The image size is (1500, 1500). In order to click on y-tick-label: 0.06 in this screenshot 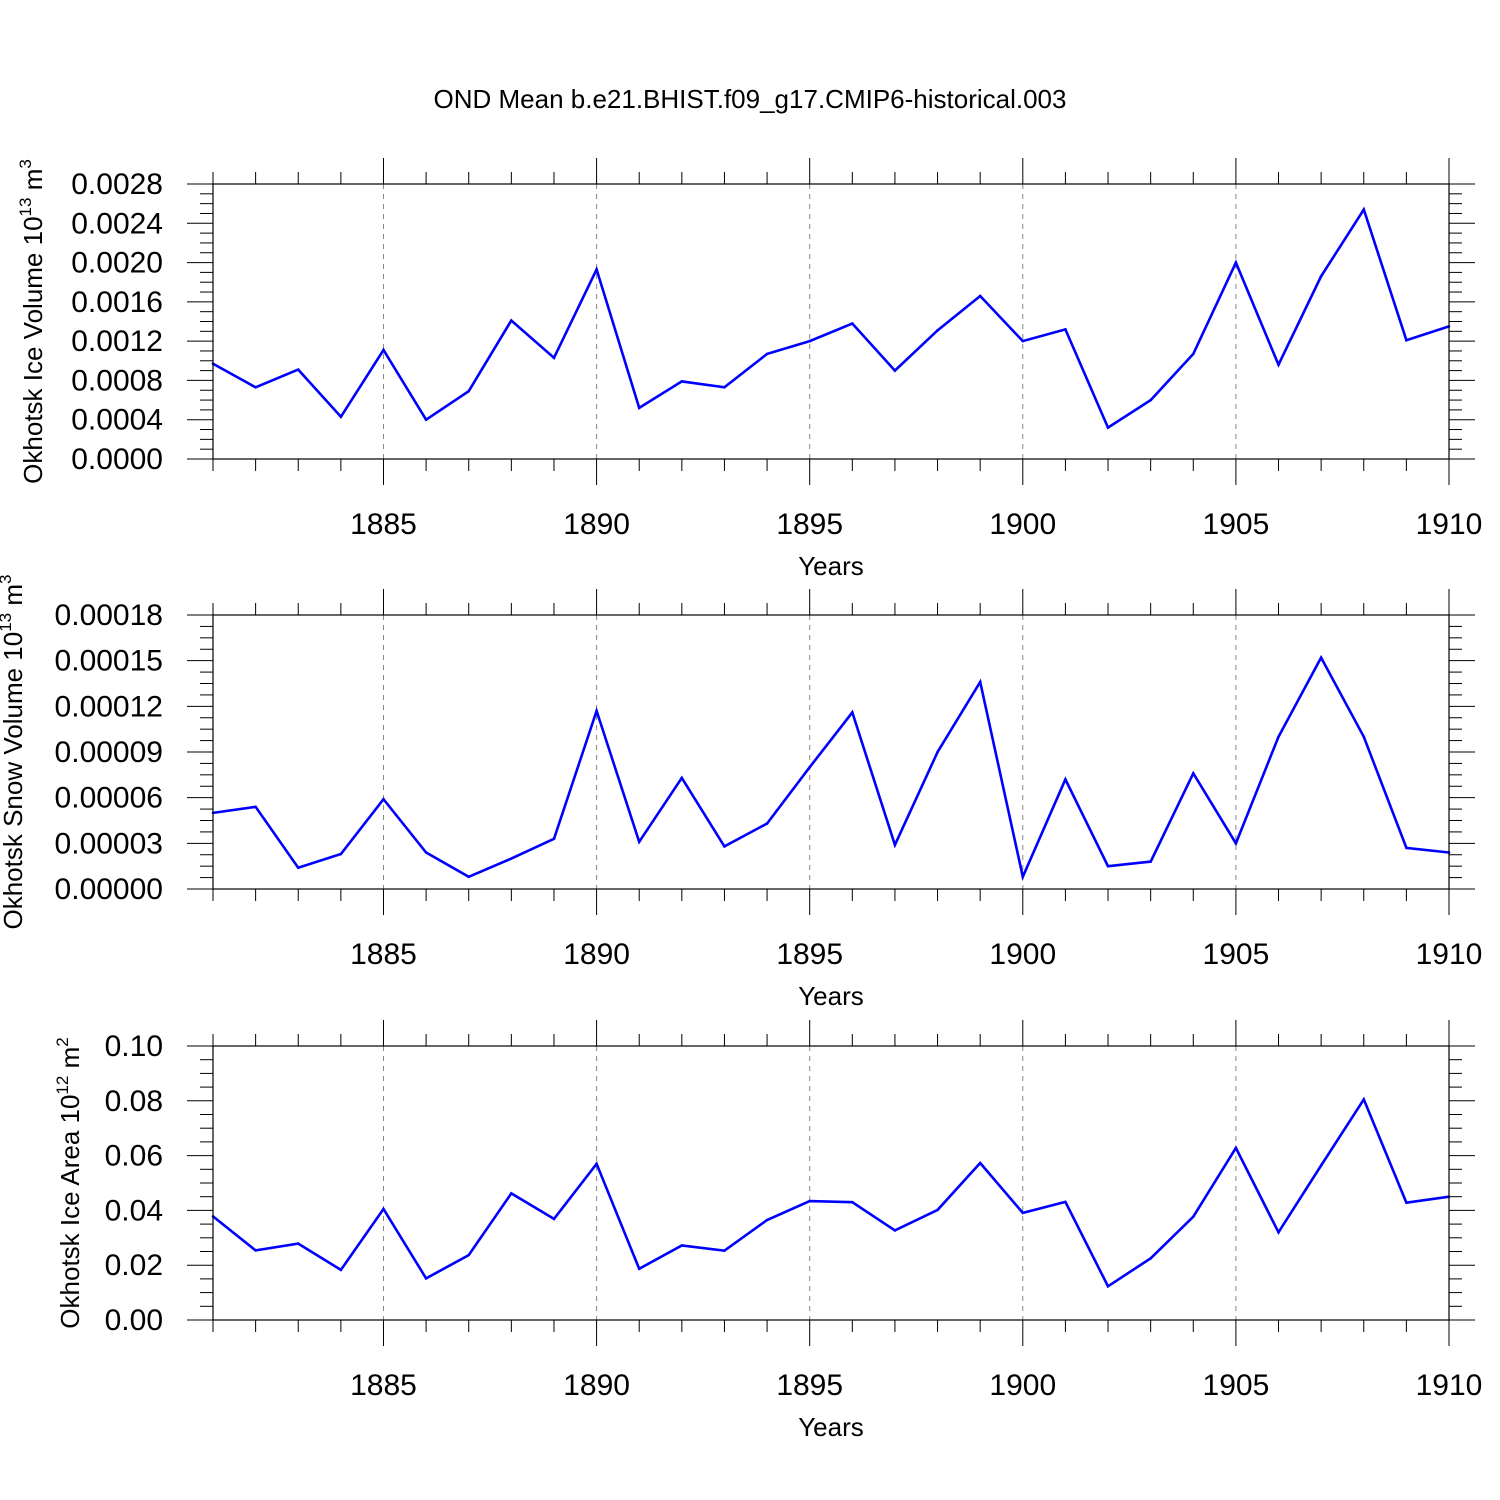, I will do `click(134, 1156)`.